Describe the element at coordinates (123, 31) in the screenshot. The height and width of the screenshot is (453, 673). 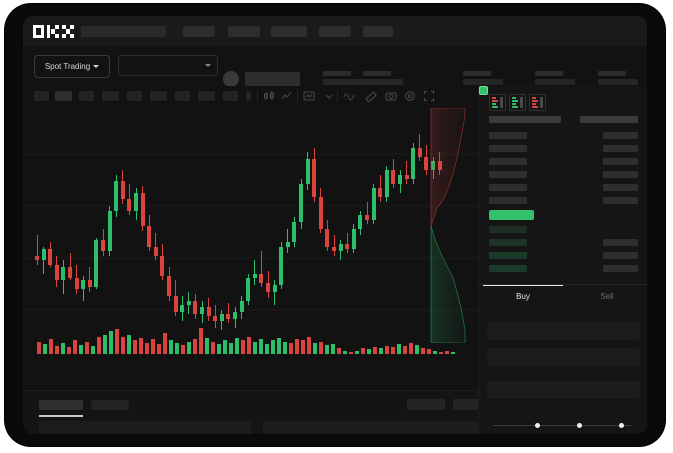
I see `global-search-input` at that location.